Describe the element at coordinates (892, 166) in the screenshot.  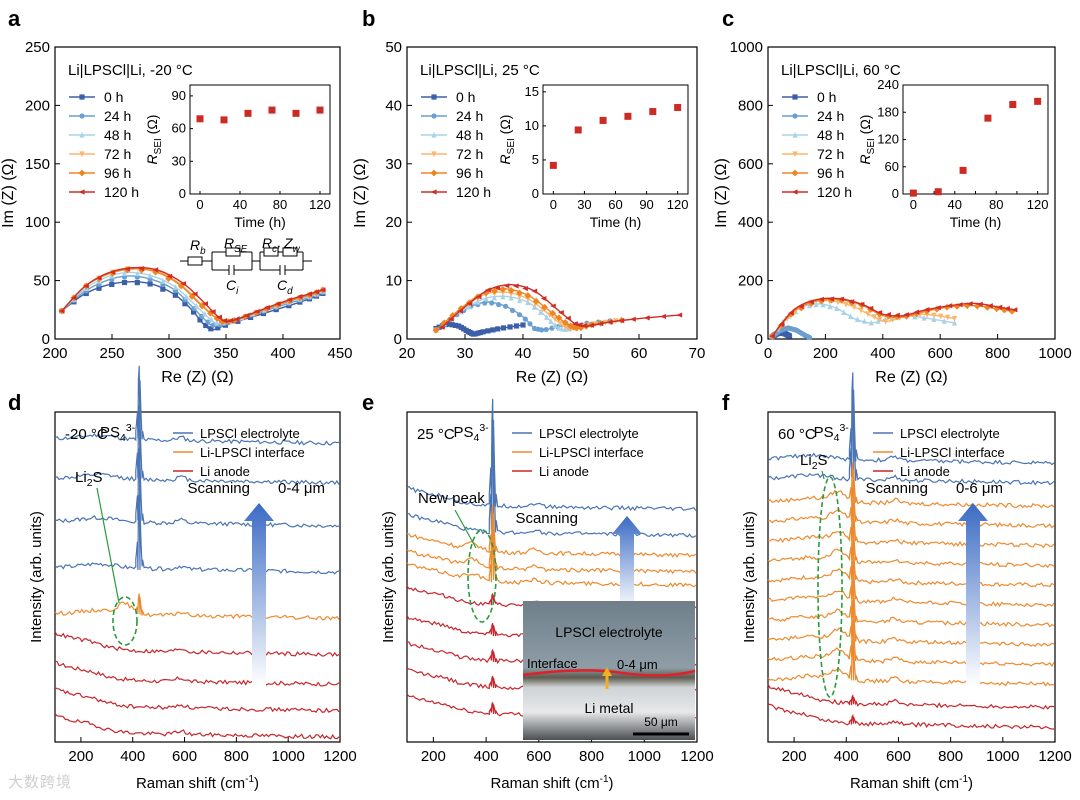
I see `inset-y-tick-label-c: 60` at that location.